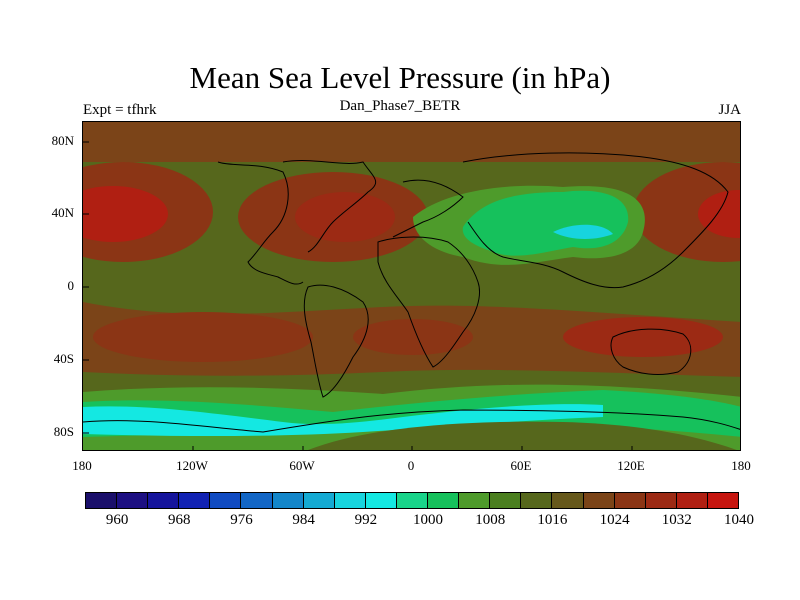 This screenshot has height=600, width=800. Describe the element at coordinates (71, 285) in the screenshot. I see `lat-label-0: 0` at that location.